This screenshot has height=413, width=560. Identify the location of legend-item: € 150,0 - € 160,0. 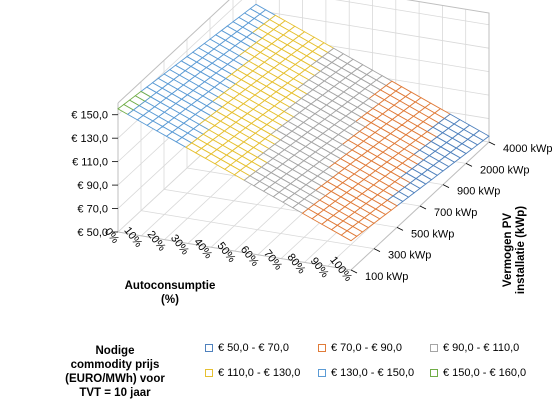
(478, 373).